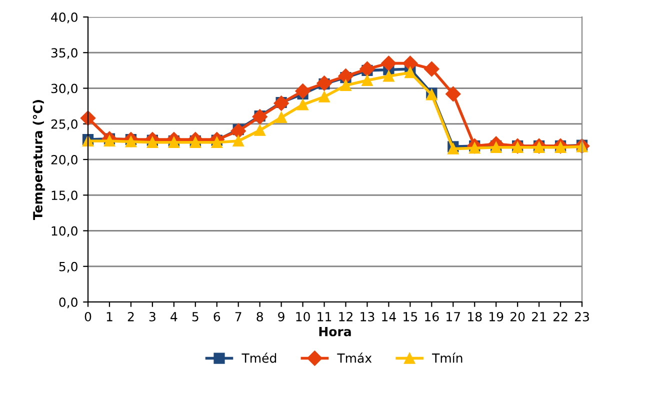  I want to click on x-tick-label: 21, so click(539, 317).